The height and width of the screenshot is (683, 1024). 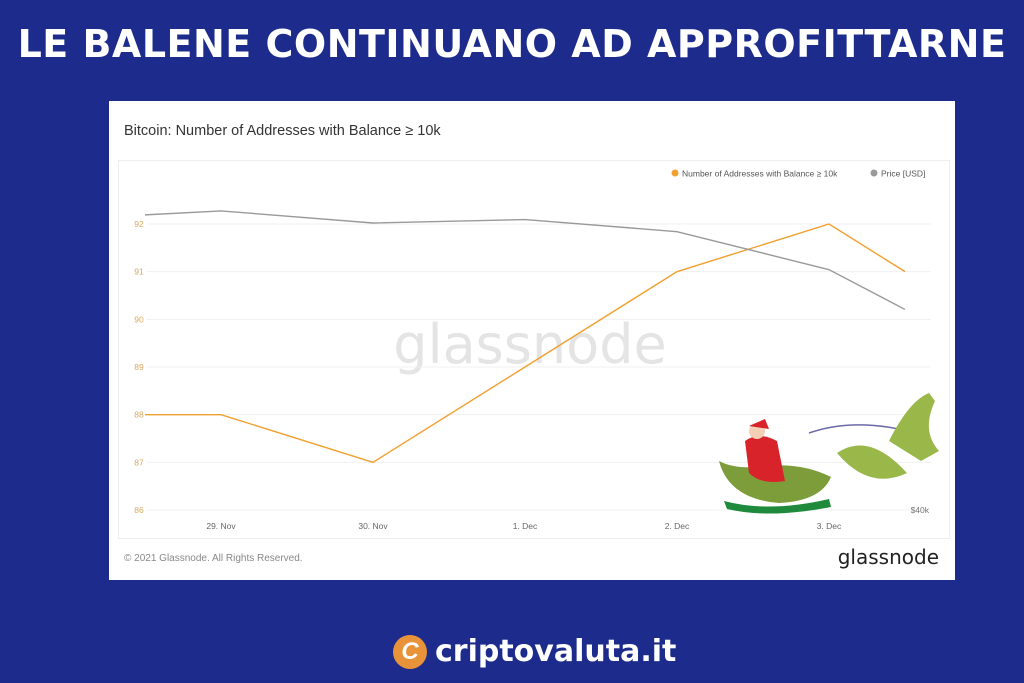 What do you see at coordinates (874, 173) in the screenshot?
I see `legend-marker-price` at bounding box center [874, 173].